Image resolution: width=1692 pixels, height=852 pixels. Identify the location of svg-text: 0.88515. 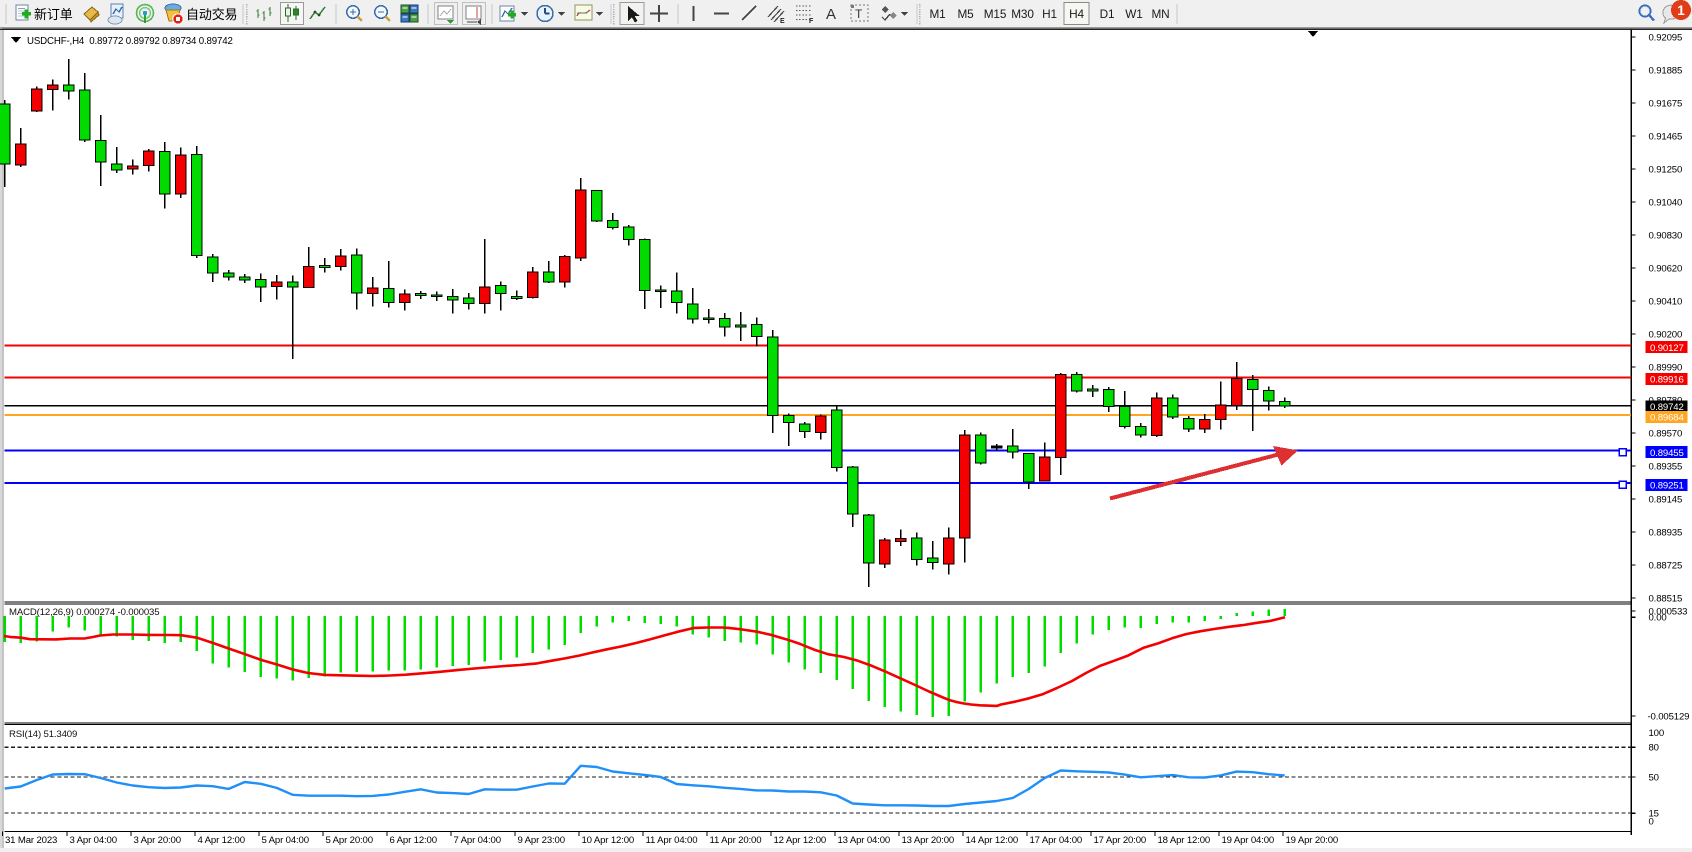
(1666, 598).